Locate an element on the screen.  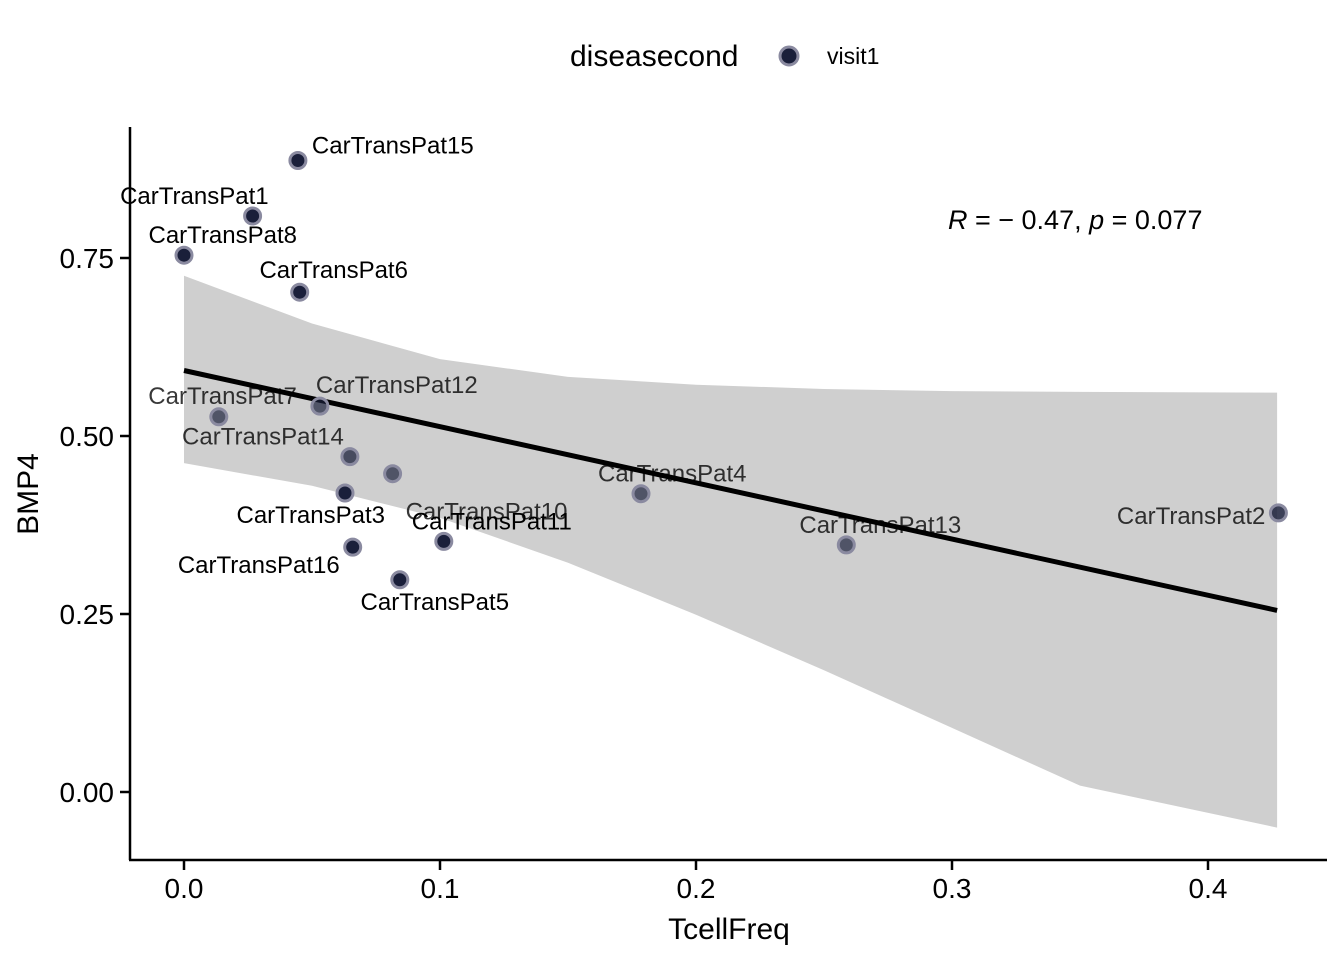
point-label: CarTransPat7 is located at coordinates (222, 396).